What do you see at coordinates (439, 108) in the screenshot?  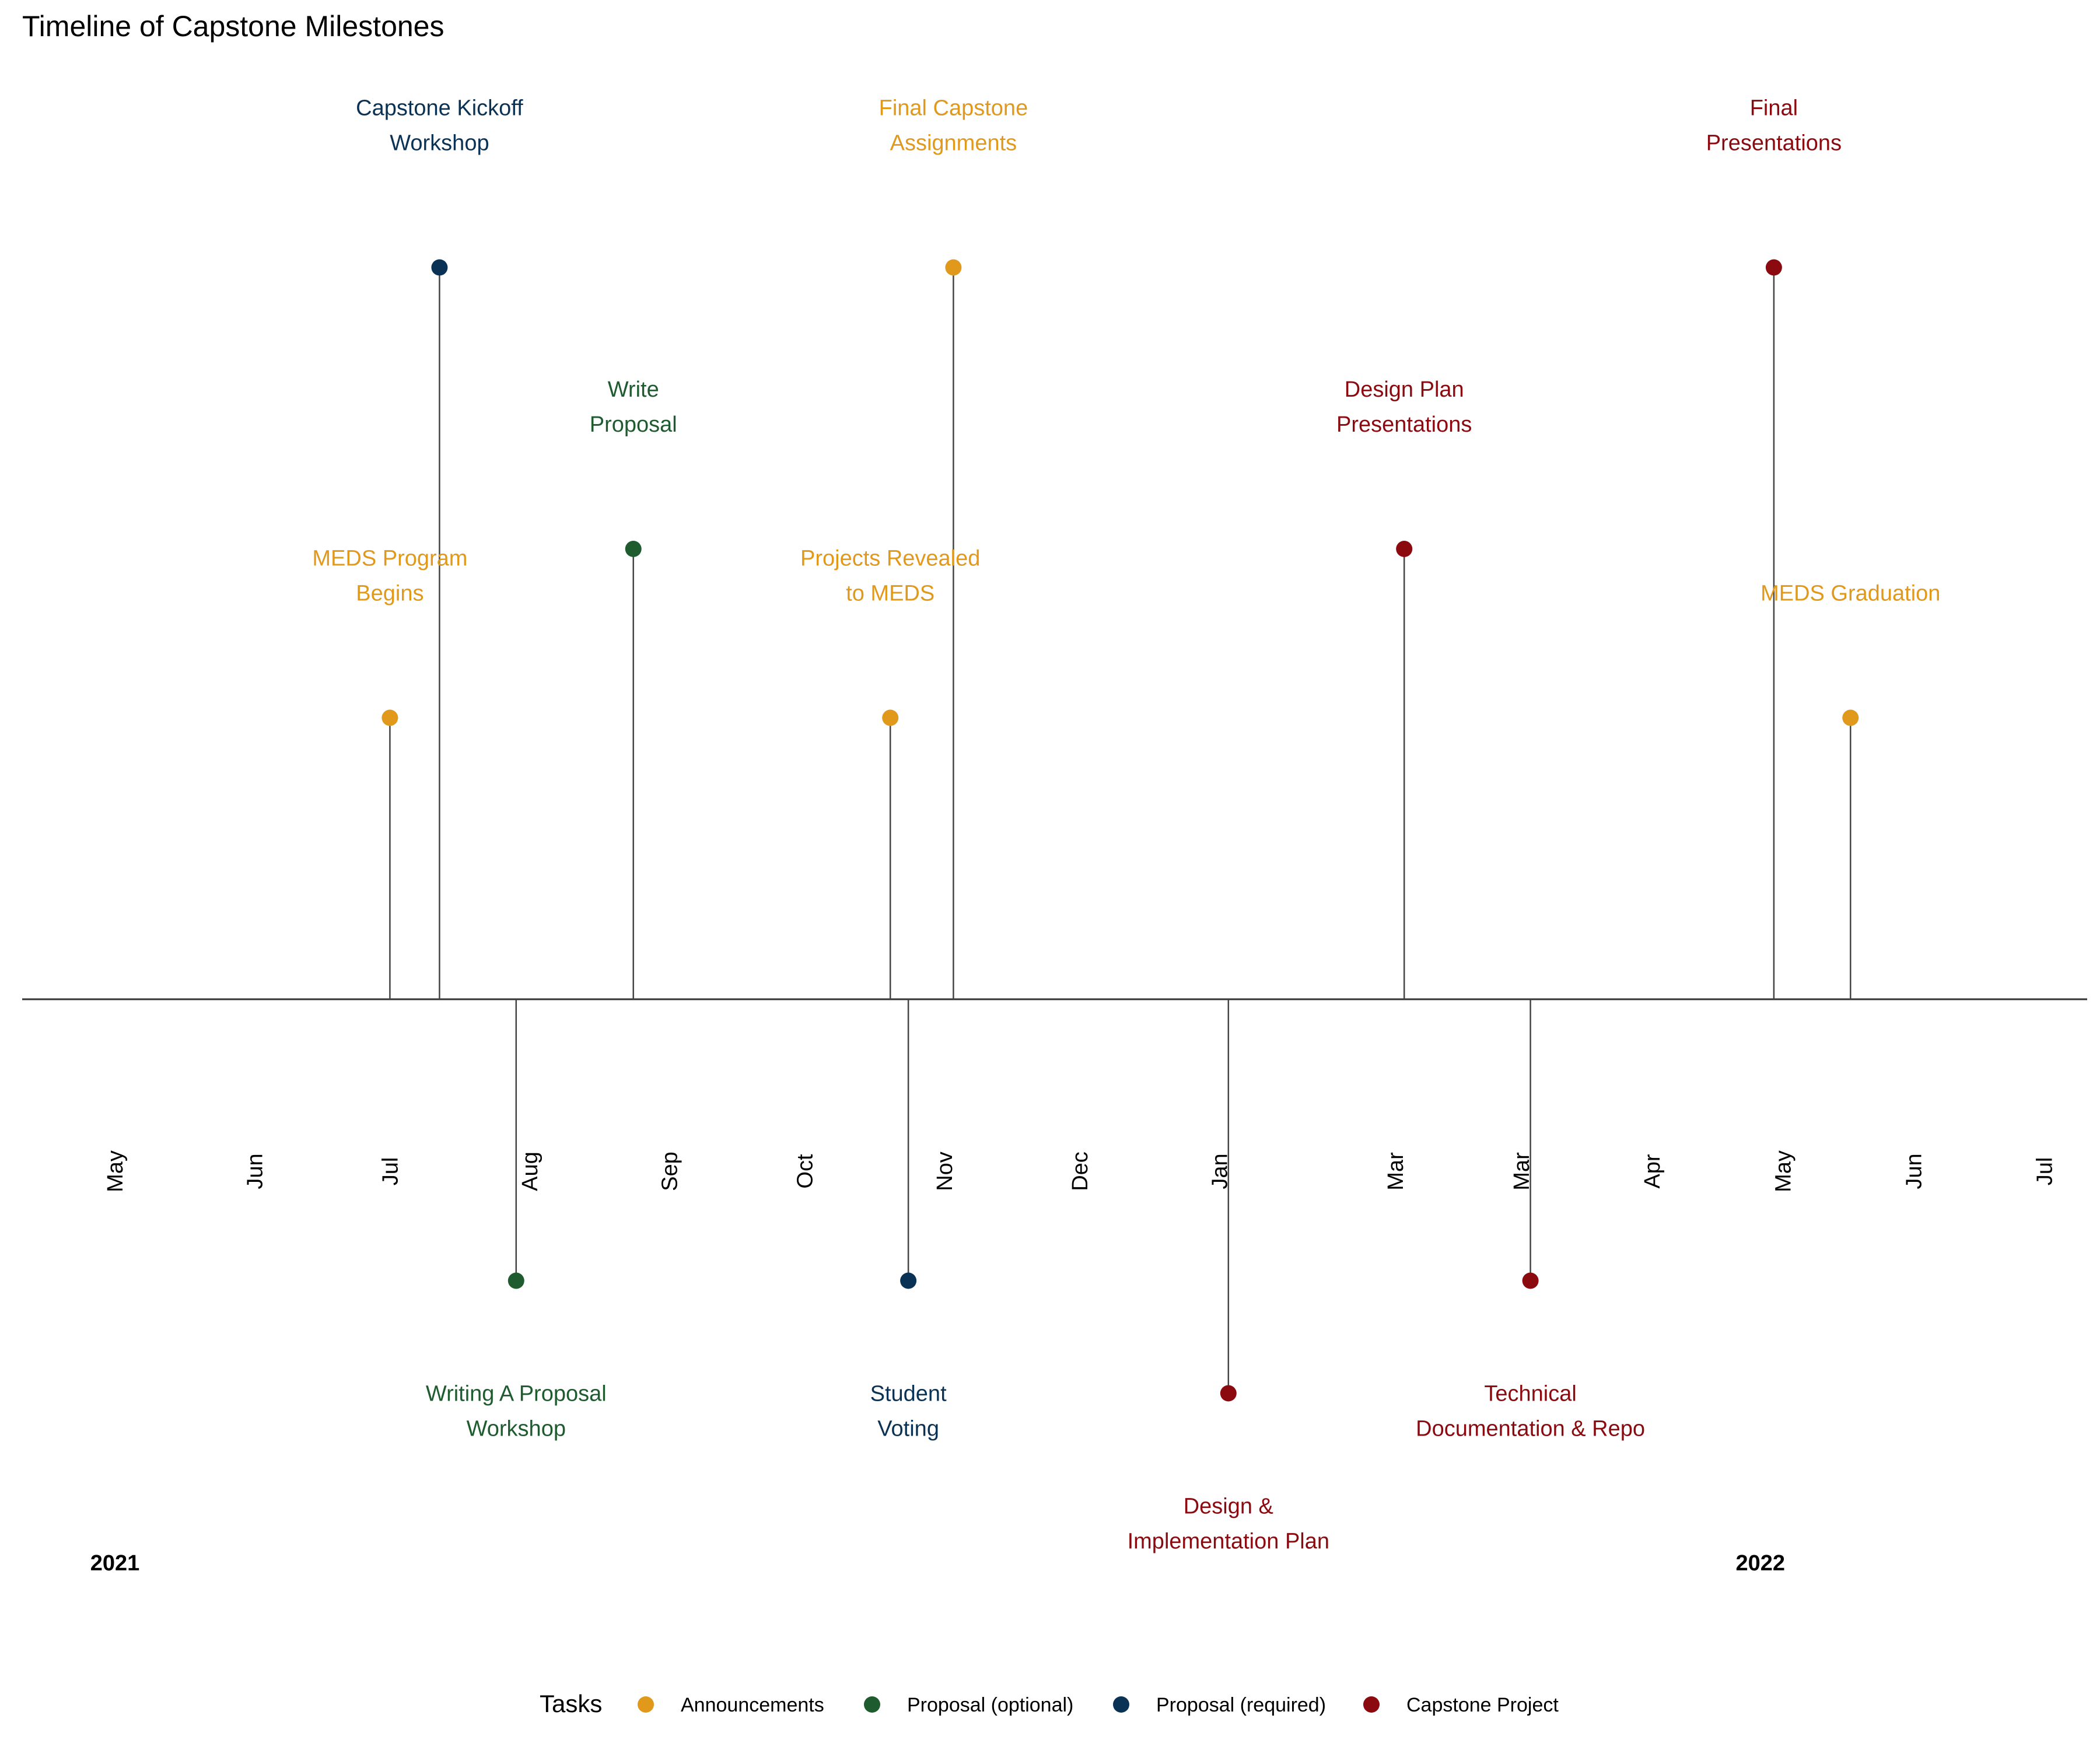 I see `event-label-line: Capstone Kickoff` at bounding box center [439, 108].